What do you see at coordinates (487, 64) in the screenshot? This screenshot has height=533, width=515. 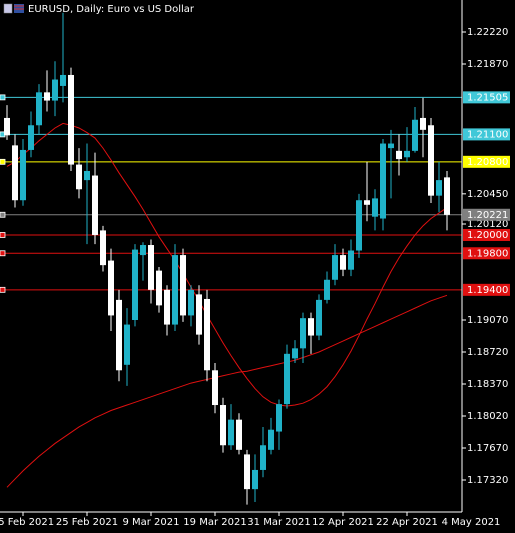 I see `y-tick-label: 1.21870` at bounding box center [487, 64].